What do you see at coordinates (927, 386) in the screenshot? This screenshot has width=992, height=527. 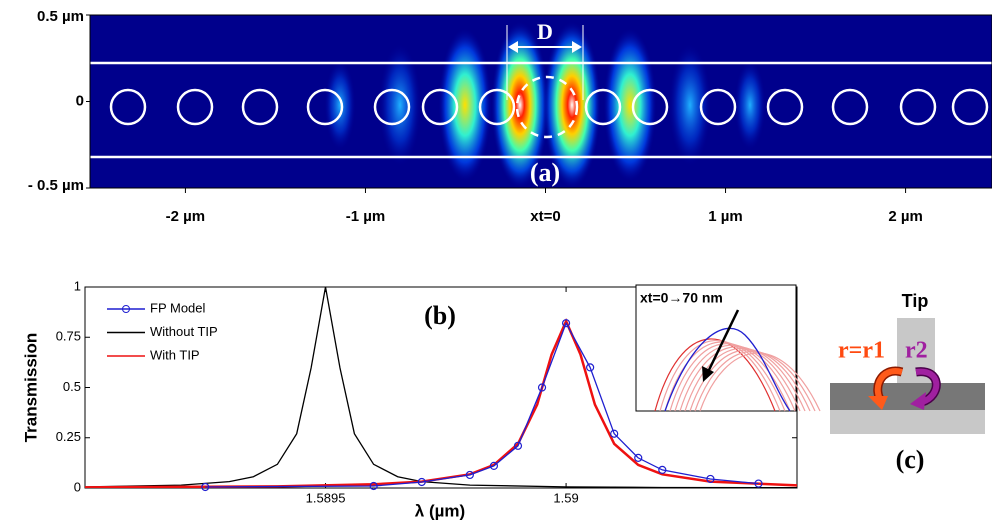 I see `arrow-r2` at bounding box center [927, 386].